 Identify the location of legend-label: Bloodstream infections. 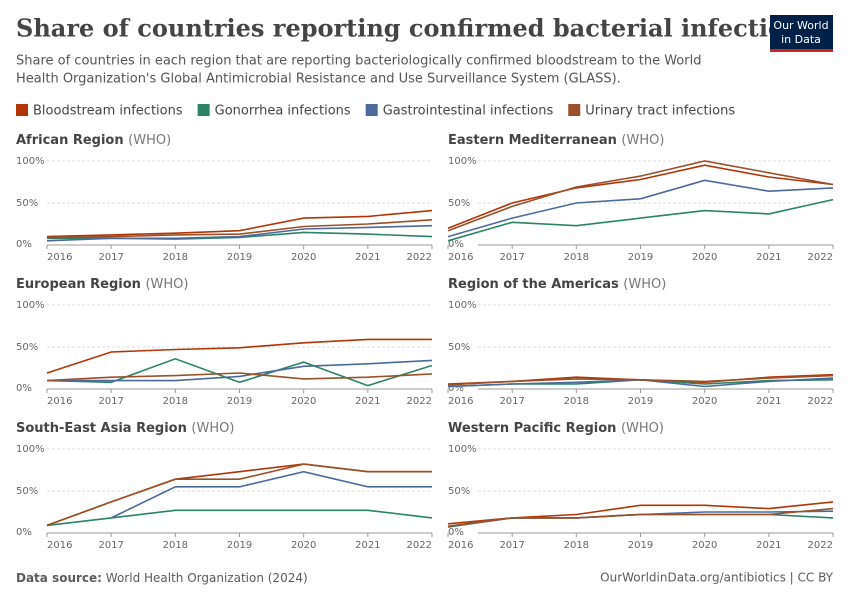
(108, 111).